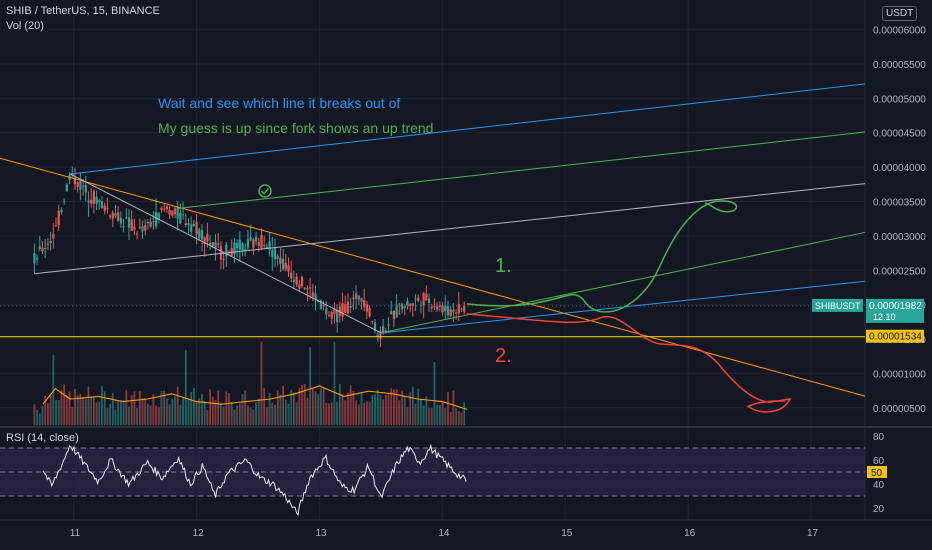 This screenshot has width=932, height=550. Describe the element at coordinates (467, 129) in the screenshot. I see `trend-line-blue` at that location.